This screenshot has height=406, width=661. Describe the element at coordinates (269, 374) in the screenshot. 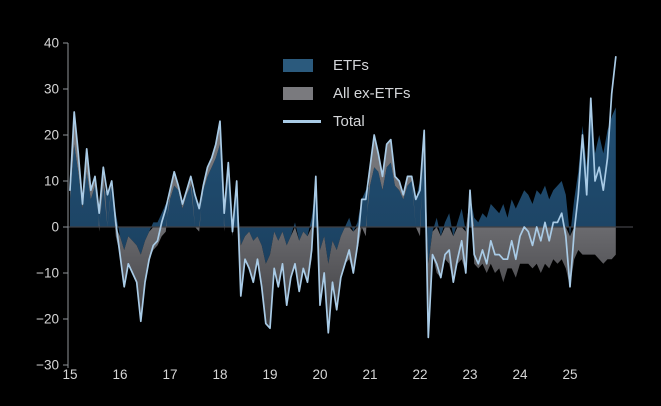

I see `x-tick-label: 19` at that location.